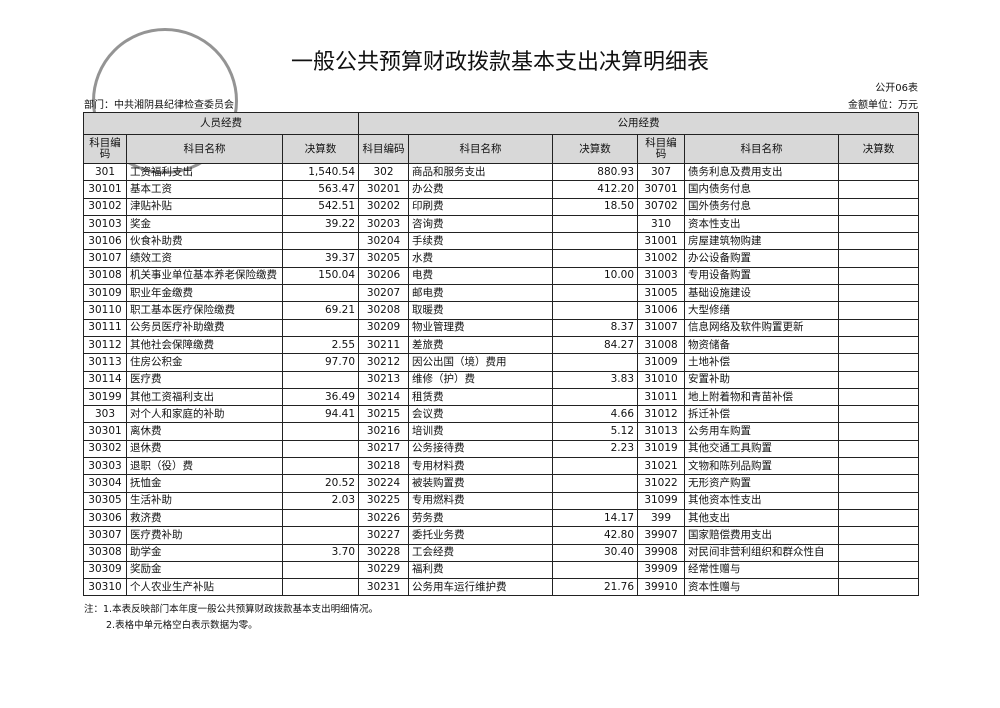  I want to click on name-cell: 离休费, so click(204, 431).